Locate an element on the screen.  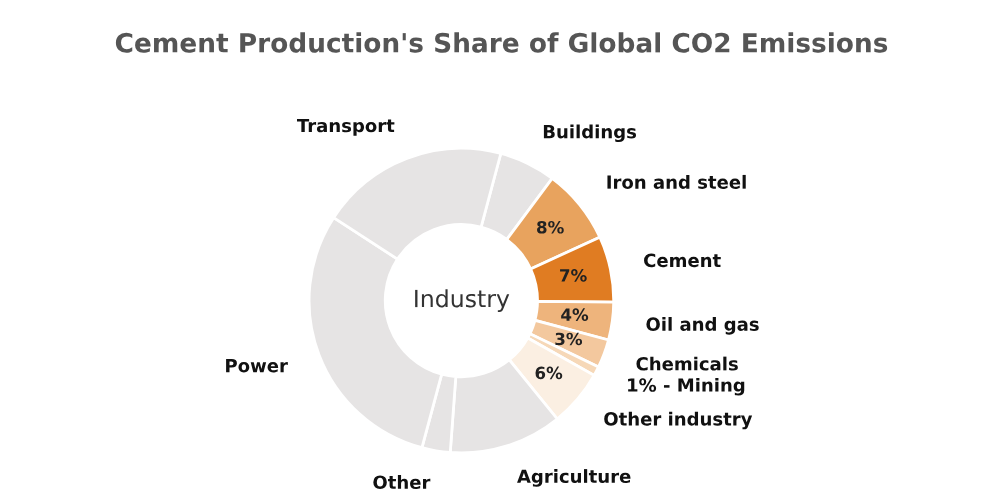
slice-label: Oil and gas is located at coordinates (702, 326).